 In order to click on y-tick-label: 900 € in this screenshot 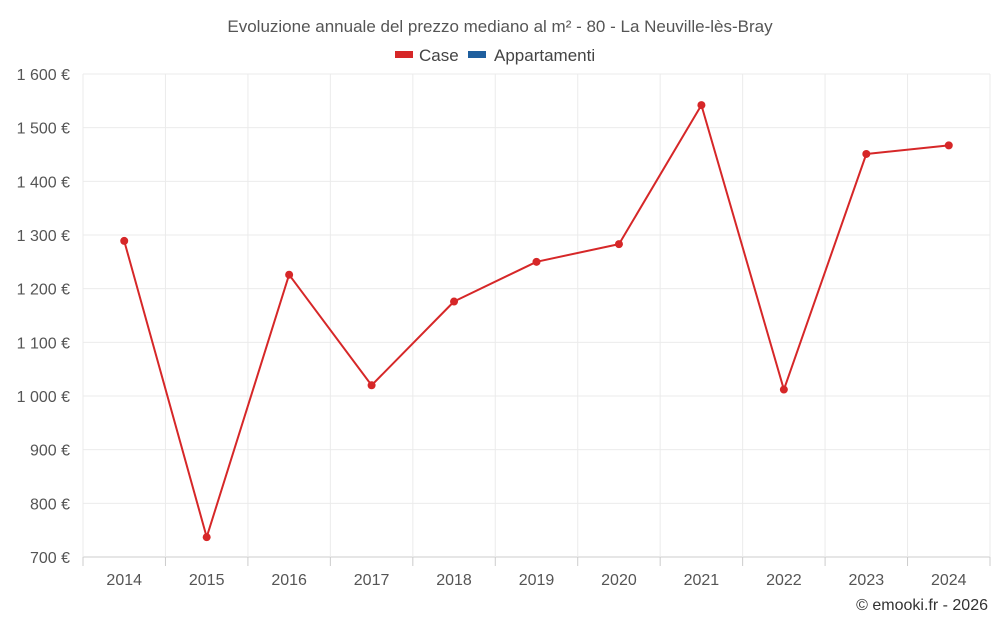, I will do `click(50, 451)`.